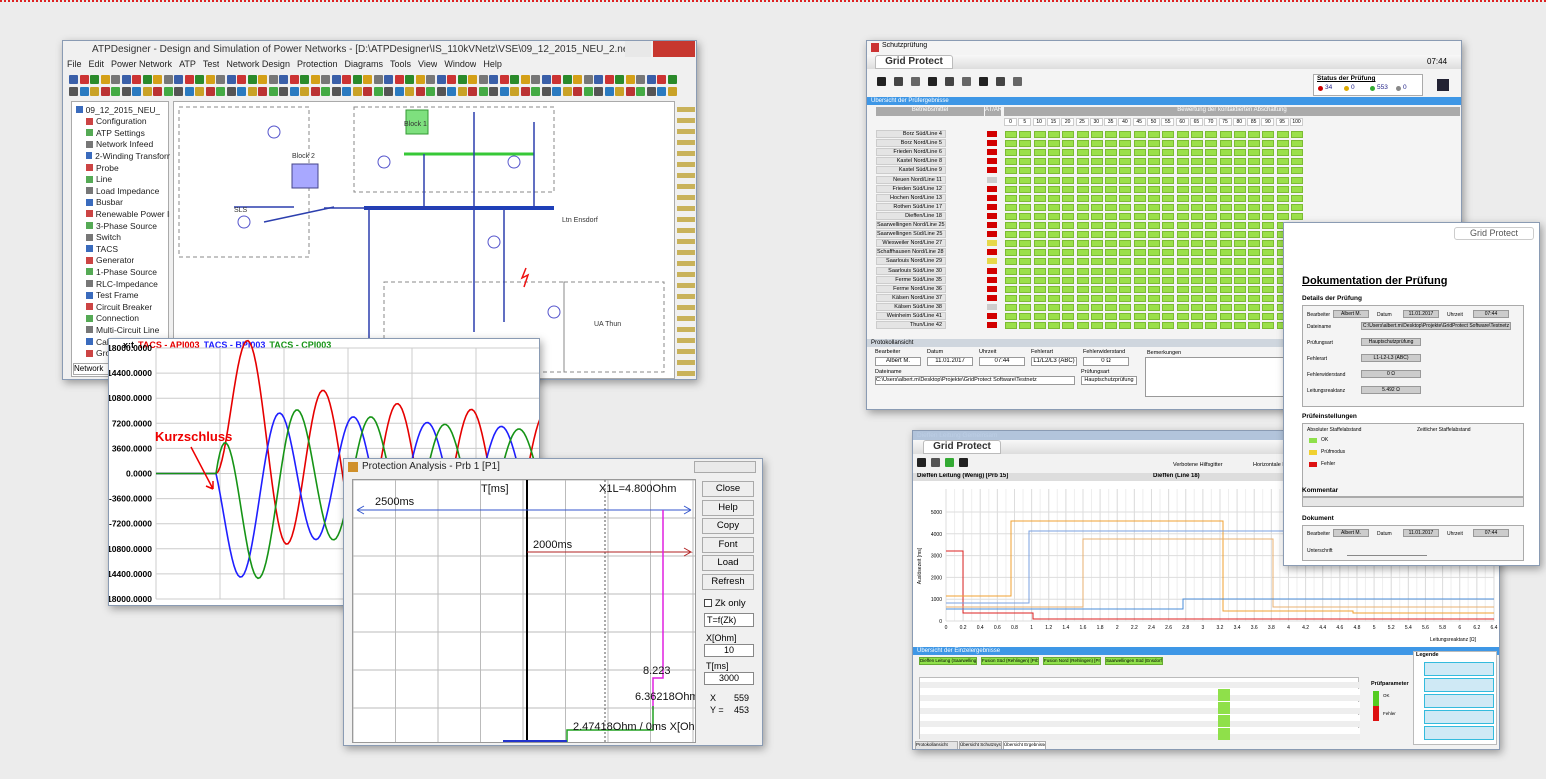  Describe the element at coordinates (936, 745) in the screenshot. I see `tab: Protokollansicht` at that location.